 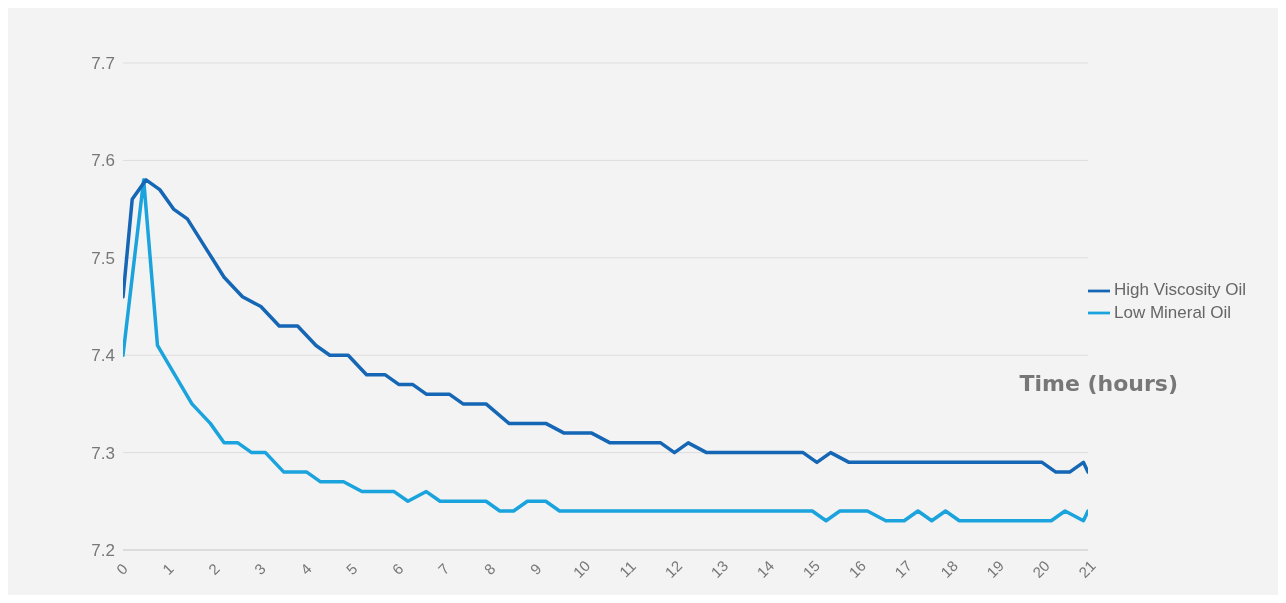 What do you see at coordinates (903, 569) in the screenshot?
I see `x-tick-label: 17` at bounding box center [903, 569].